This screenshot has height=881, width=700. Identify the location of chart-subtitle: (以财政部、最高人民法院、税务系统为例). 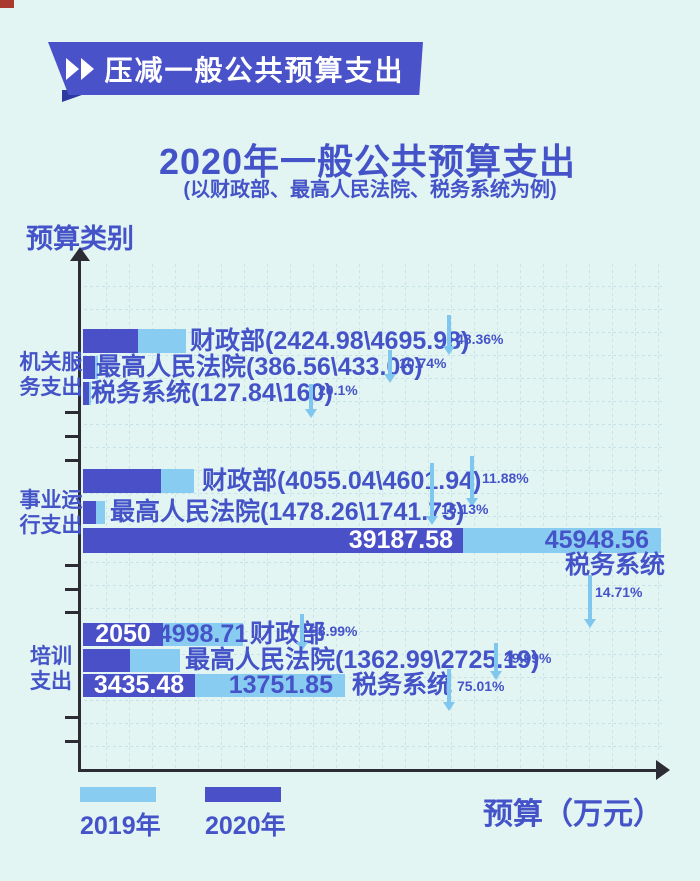
(370, 190).